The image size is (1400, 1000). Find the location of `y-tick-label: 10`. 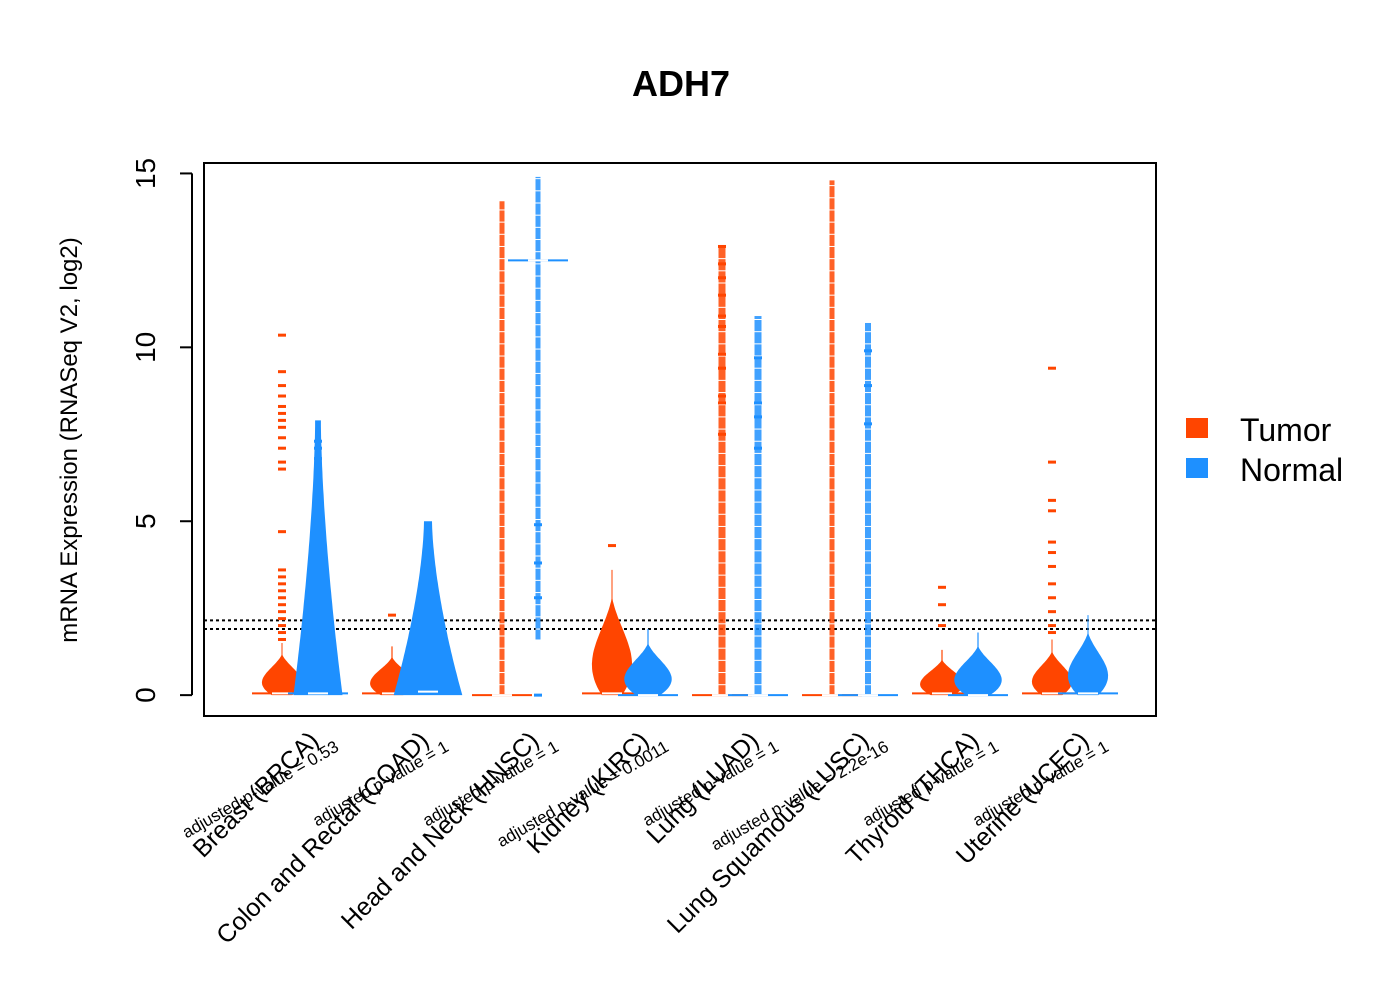

y-tick-label: 10 is located at coordinates (145, 347).